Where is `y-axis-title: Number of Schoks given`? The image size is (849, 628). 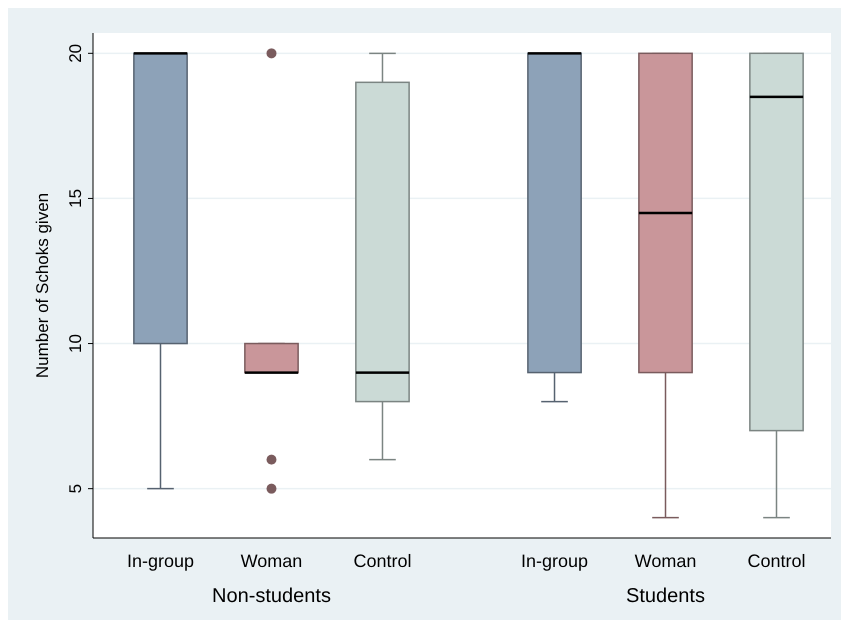 y-axis-title: Number of Schoks given is located at coordinates (42, 285).